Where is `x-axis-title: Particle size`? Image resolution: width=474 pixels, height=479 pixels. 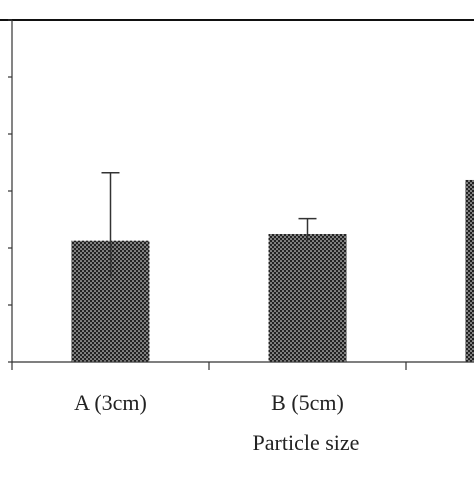 x-axis-title: Particle size is located at coordinates (306, 442).